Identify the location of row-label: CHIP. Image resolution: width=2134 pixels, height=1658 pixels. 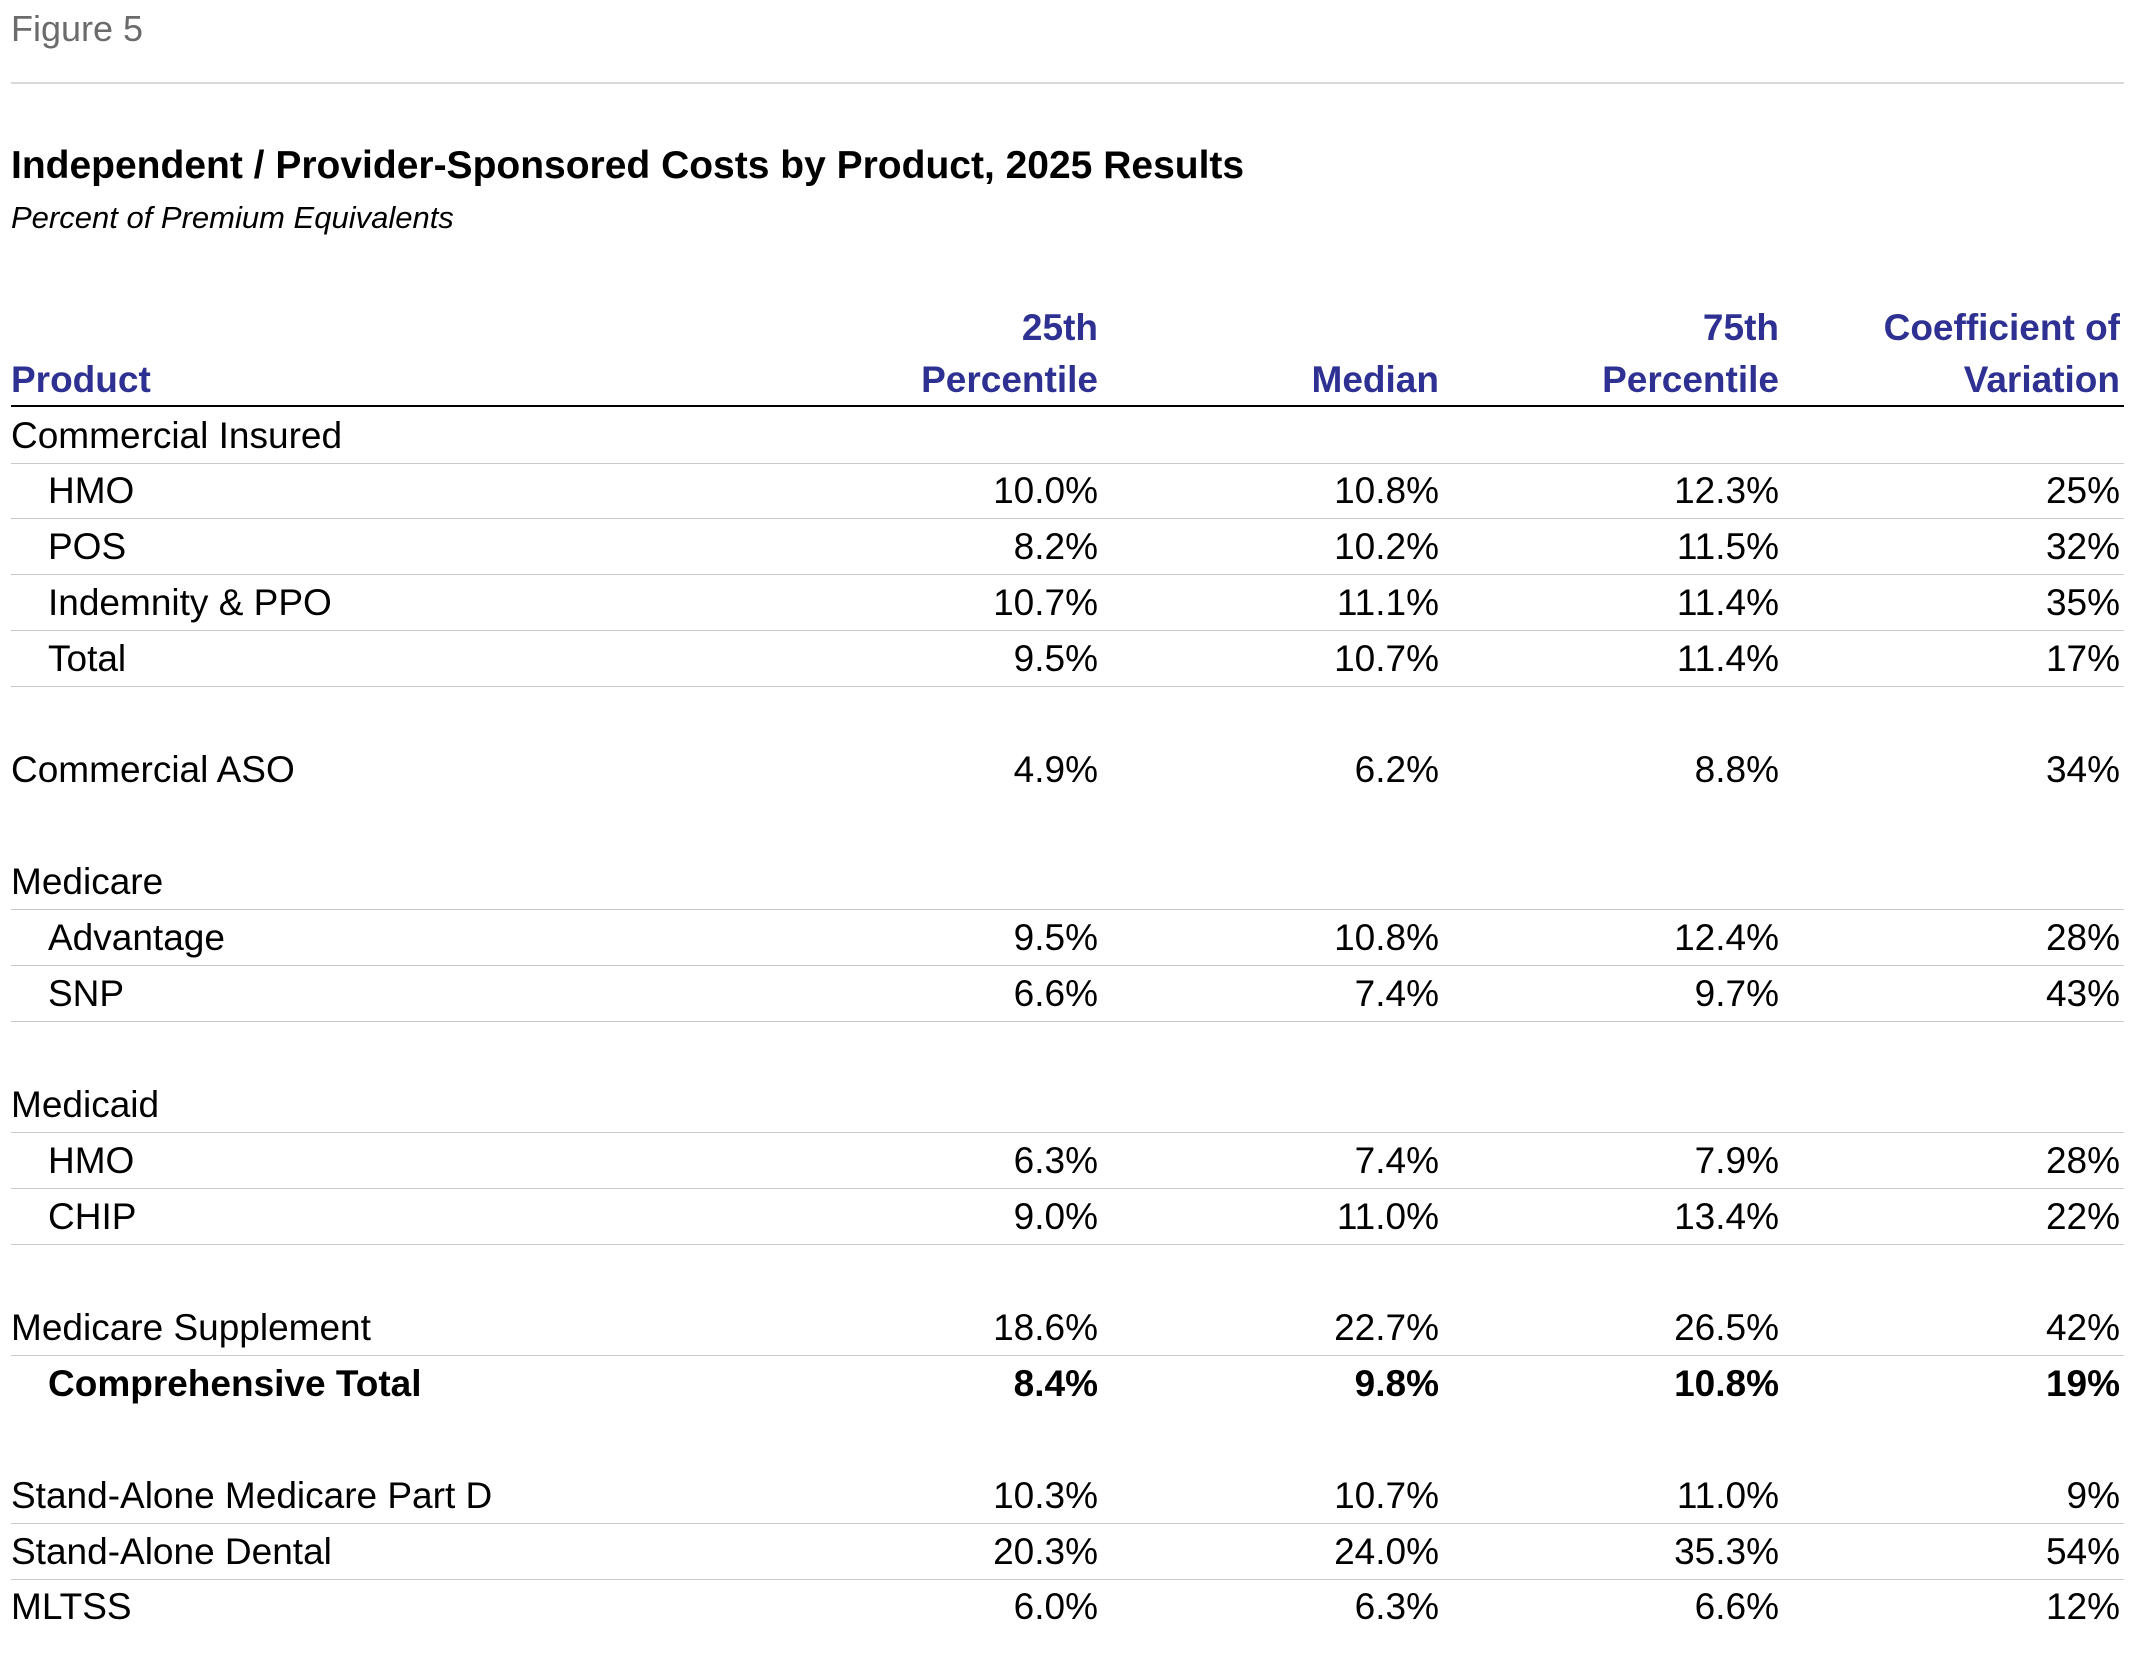
(92, 1216).